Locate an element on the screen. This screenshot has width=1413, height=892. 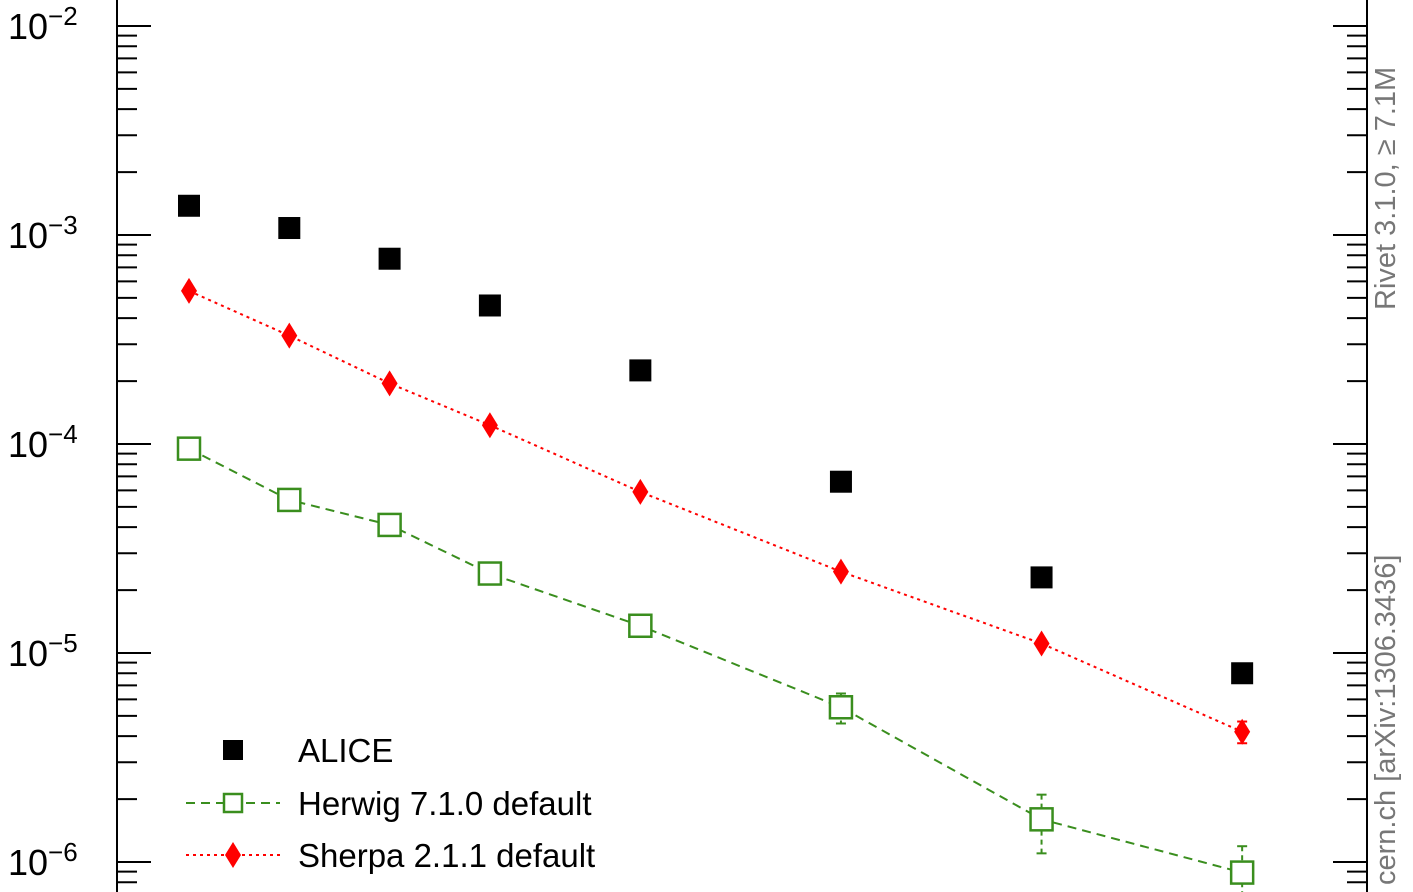
y-axis-tick-labels: 10⁻² 10⁻³ 10⁻⁴ 10⁻⁵ 10⁻⁶ is located at coordinates (43, 442).